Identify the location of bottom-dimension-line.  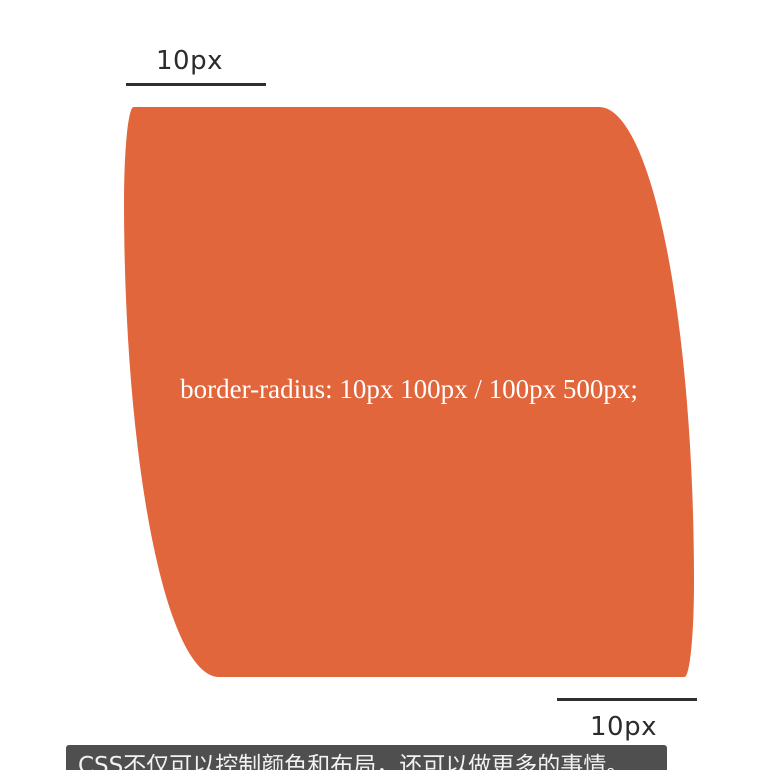
(627, 699).